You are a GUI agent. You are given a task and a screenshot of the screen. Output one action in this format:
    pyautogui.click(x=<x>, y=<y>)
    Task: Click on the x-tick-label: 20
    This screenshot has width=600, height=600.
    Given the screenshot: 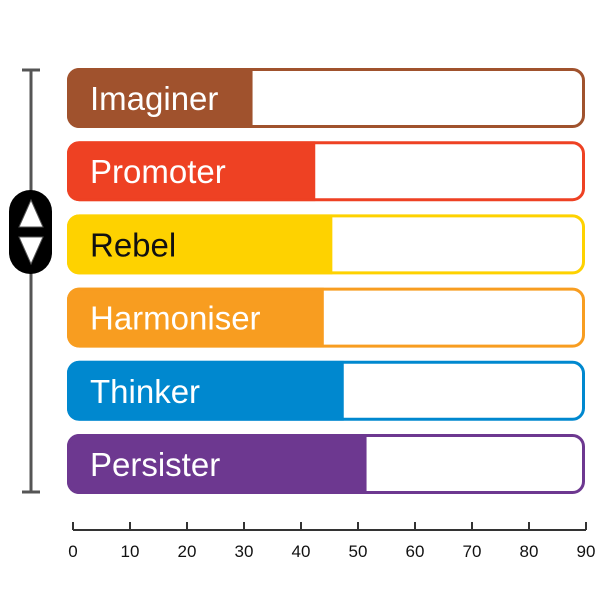 What is the action you would take?
    pyautogui.click(x=187, y=551)
    